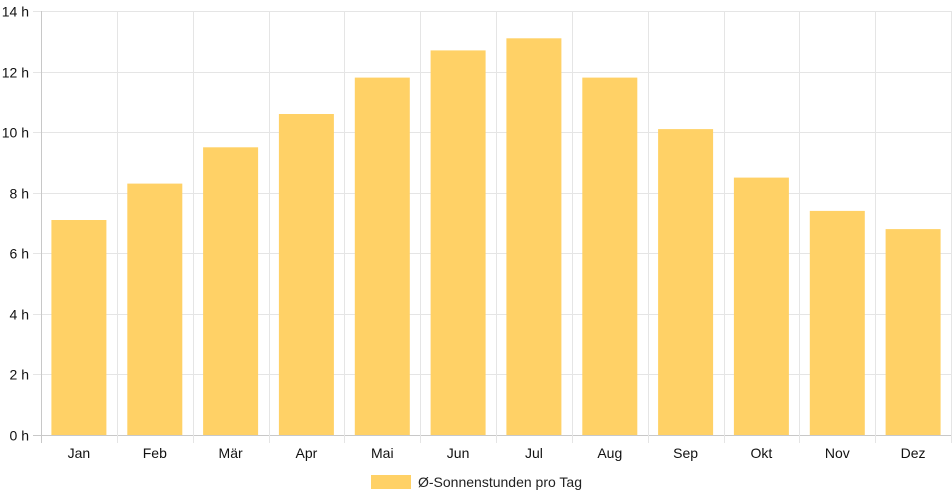  I want to click on legend-label: Ø-Sonnenstunden pro Tag, so click(500, 482).